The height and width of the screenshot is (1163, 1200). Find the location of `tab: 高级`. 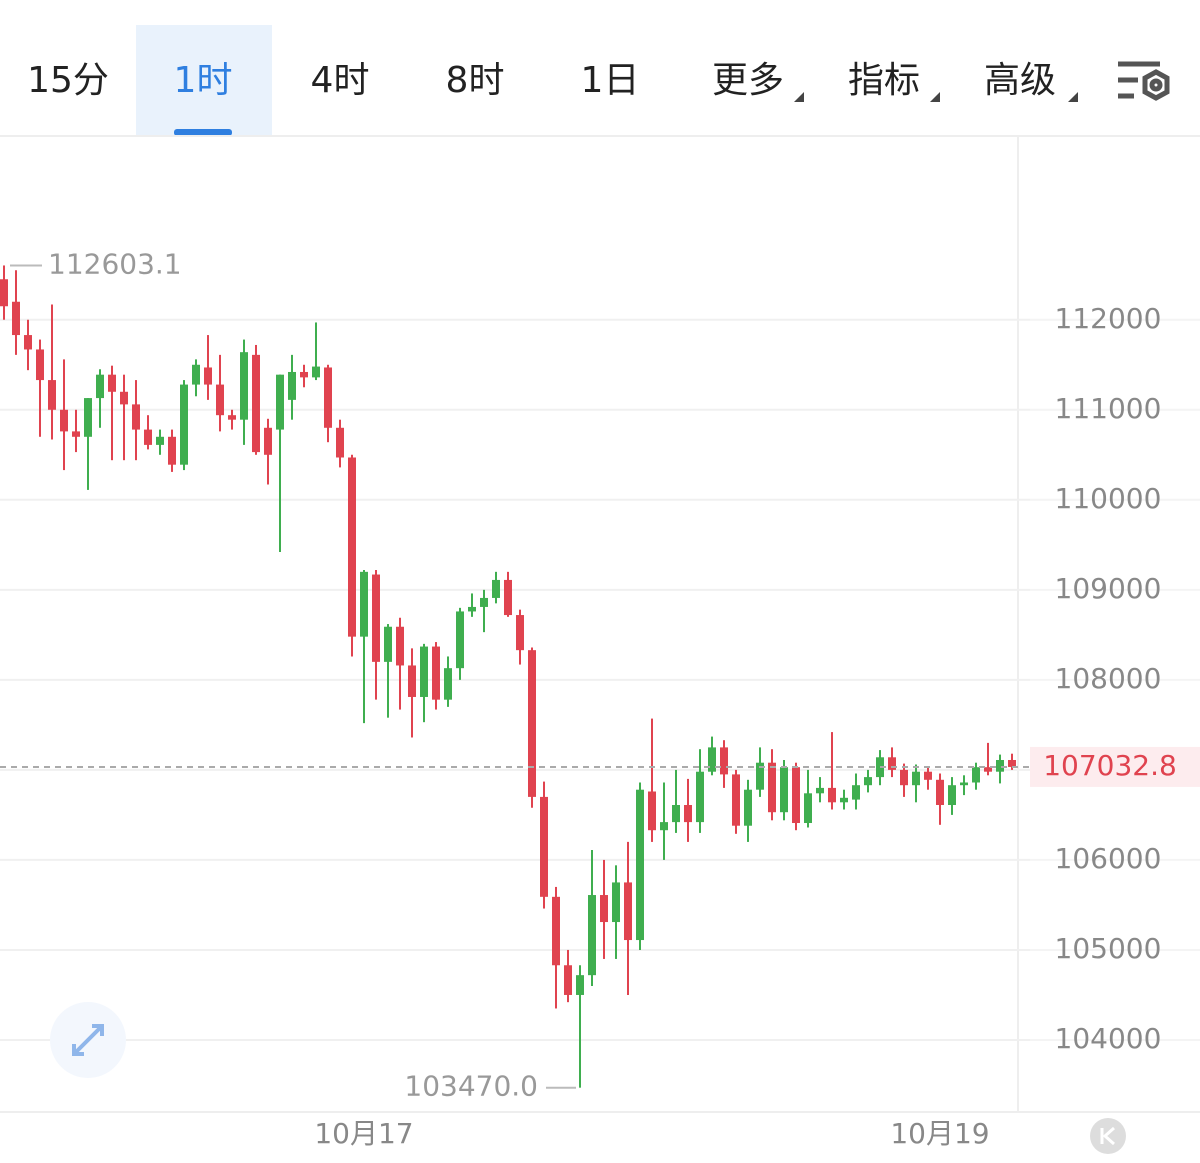

tab: 高级 is located at coordinates (1020, 80).